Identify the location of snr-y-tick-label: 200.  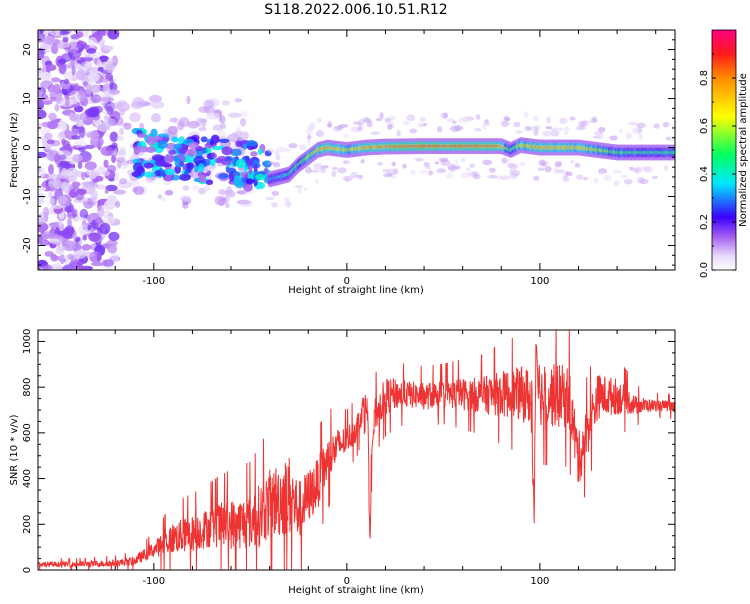
(27, 524).